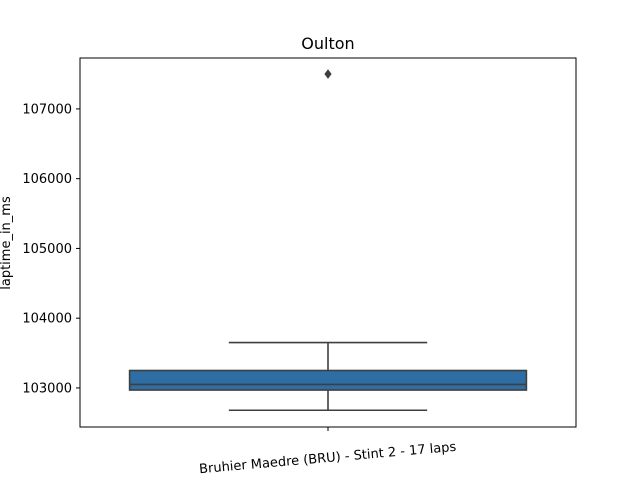 The height and width of the screenshot is (480, 640). What do you see at coordinates (47, 179) in the screenshot?
I see `y-tick-label: 106000` at bounding box center [47, 179].